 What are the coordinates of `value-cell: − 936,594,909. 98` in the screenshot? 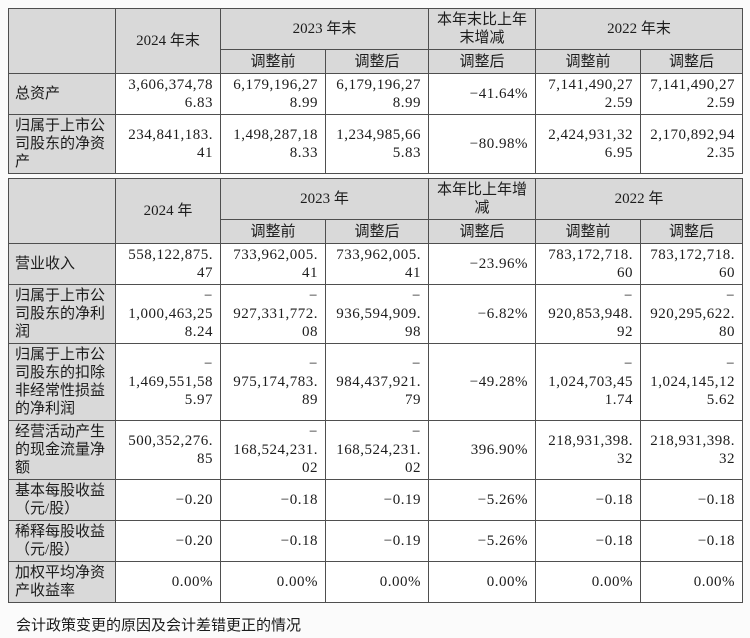 It's located at (377, 314).